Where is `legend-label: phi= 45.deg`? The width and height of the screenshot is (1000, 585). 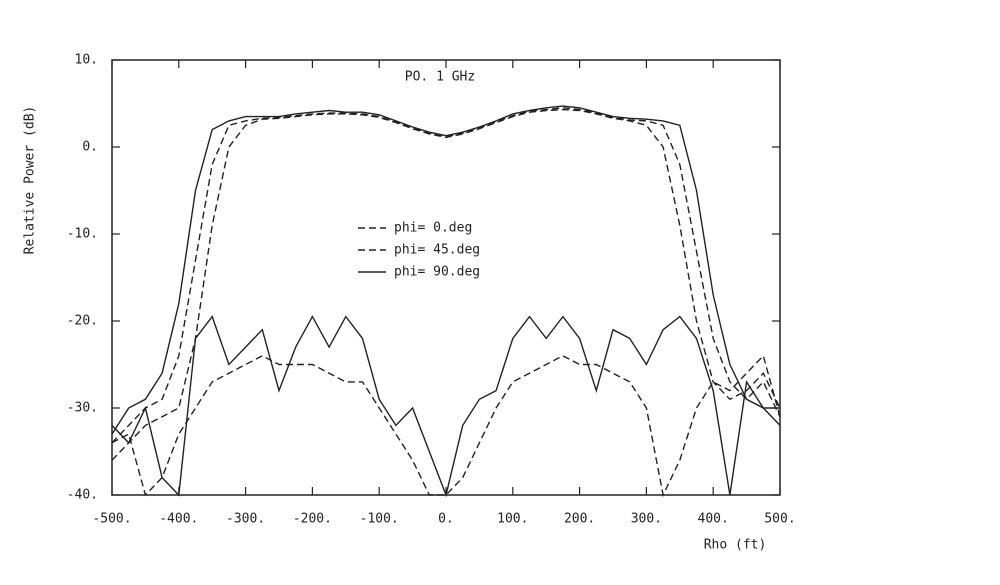
legend-label: phi= 45.deg is located at coordinates (437, 250).